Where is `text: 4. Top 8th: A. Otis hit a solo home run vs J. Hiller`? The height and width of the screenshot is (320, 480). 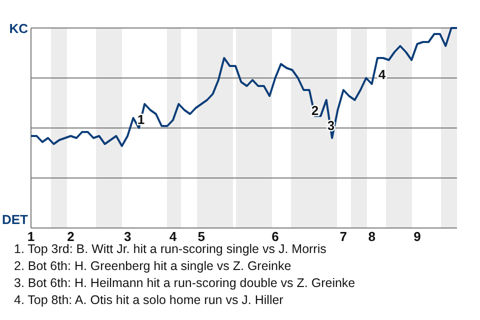 text: 4. Top 8th: A. Otis hit a solo home run vs J. Hiller is located at coordinates (149, 300).